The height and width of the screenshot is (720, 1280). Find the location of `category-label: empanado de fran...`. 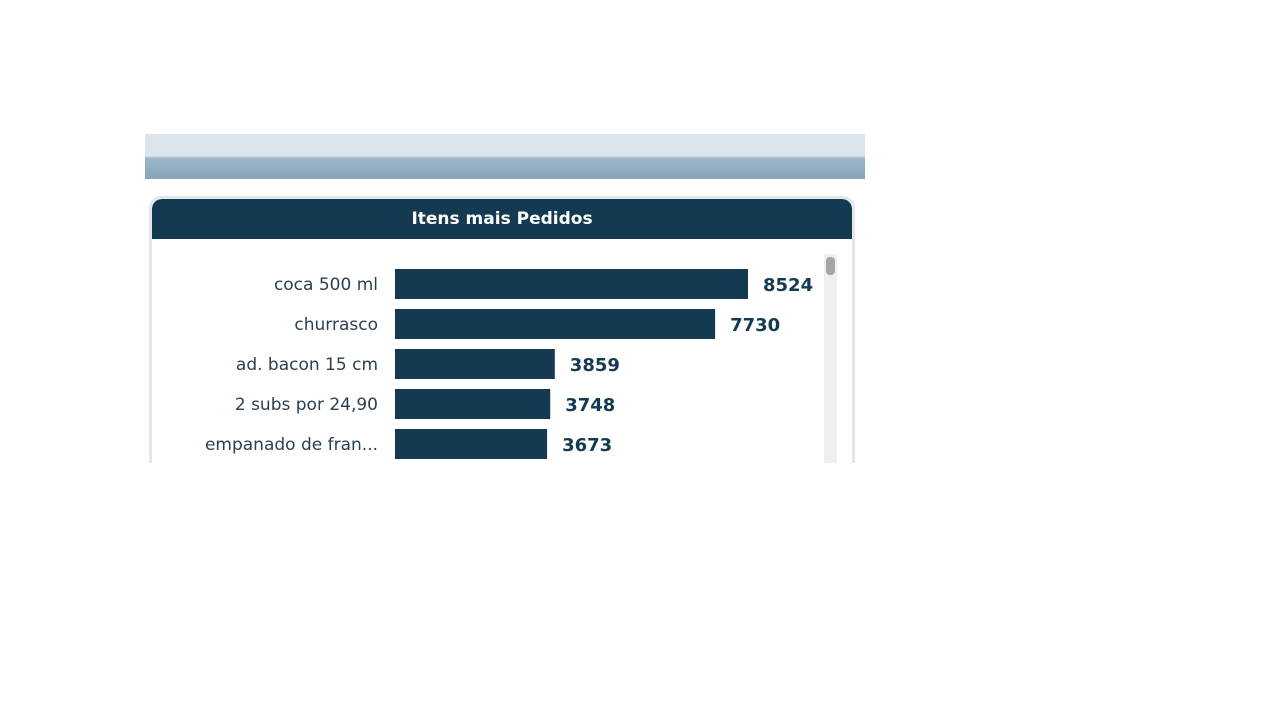

category-label: empanado de fran... is located at coordinates (291, 445).